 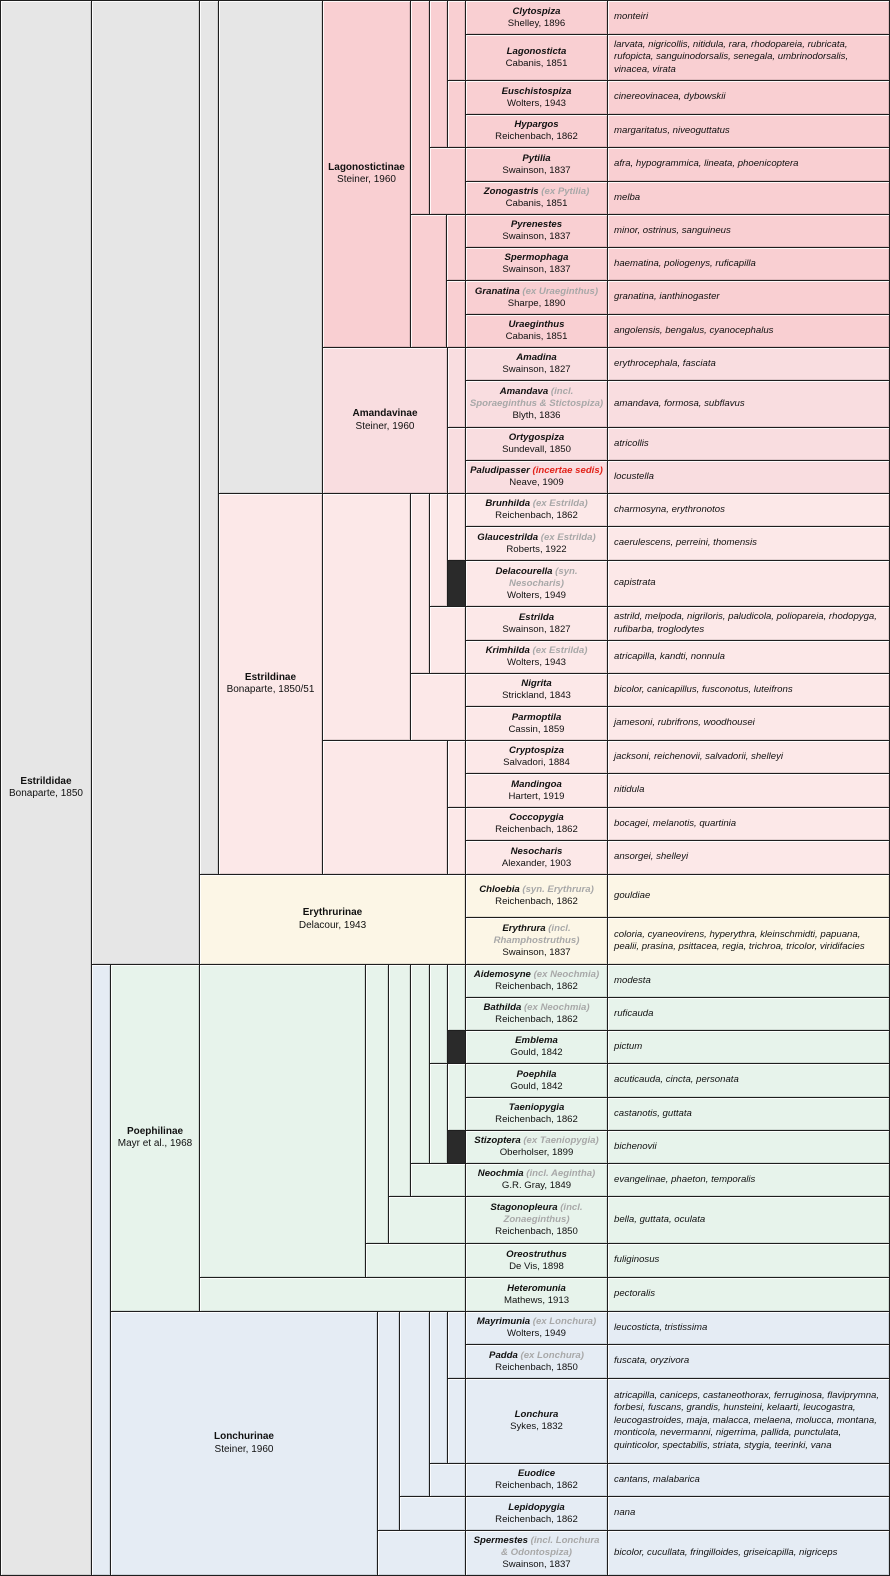 What do you see at coordinates (536, 1040) in the screenshot?
I see `genus-name: Emblema` at bounding box center [536, 1040].